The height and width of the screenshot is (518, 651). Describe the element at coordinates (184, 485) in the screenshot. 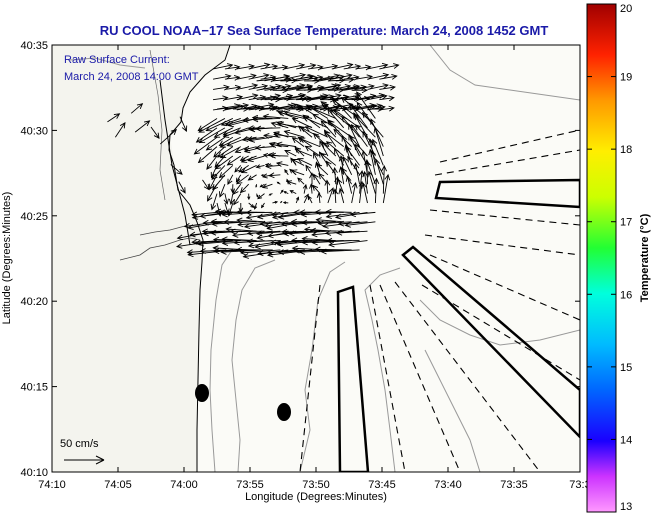

I see `x-tick-label: 74:00` at that location.